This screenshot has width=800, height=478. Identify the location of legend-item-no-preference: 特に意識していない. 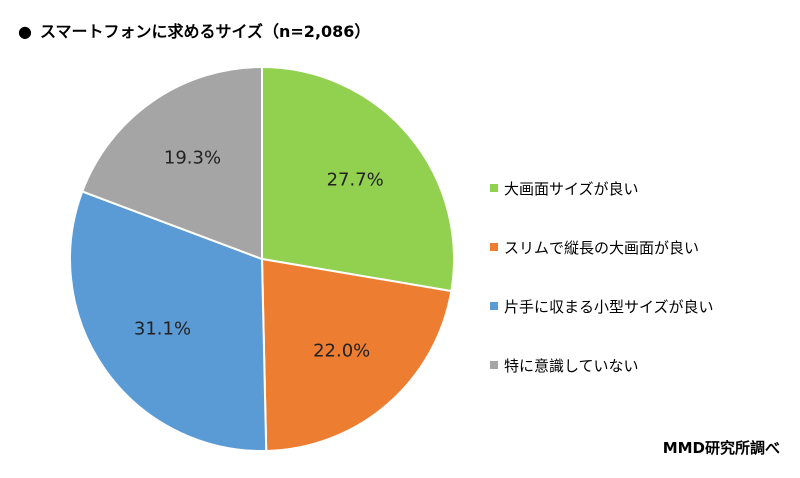
(602, 365).